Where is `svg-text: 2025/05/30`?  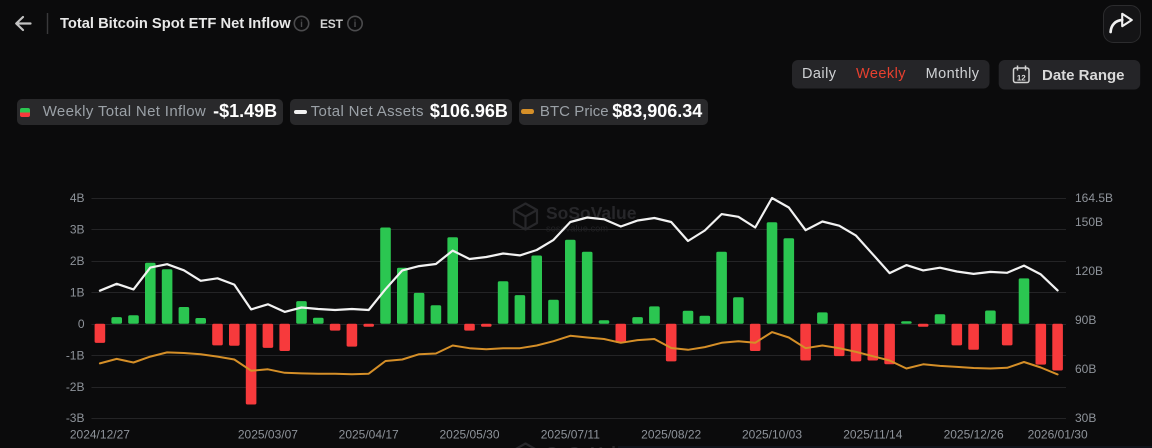
svg-text: 2025/05/30 is located at coordinates (469, 435).